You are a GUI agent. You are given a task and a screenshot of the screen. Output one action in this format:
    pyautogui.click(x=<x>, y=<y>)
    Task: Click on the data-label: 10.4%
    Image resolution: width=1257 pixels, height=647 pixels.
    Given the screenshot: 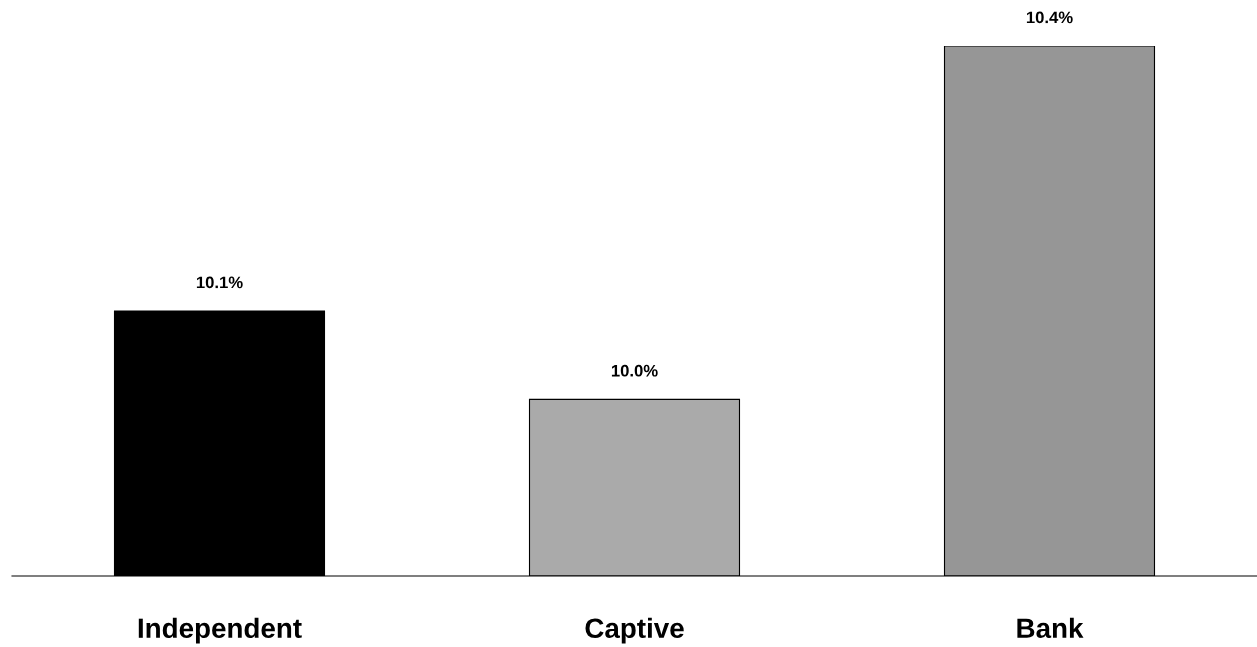 What is the action you would take?
    pyautogui.click(x=1049, y=17)
    